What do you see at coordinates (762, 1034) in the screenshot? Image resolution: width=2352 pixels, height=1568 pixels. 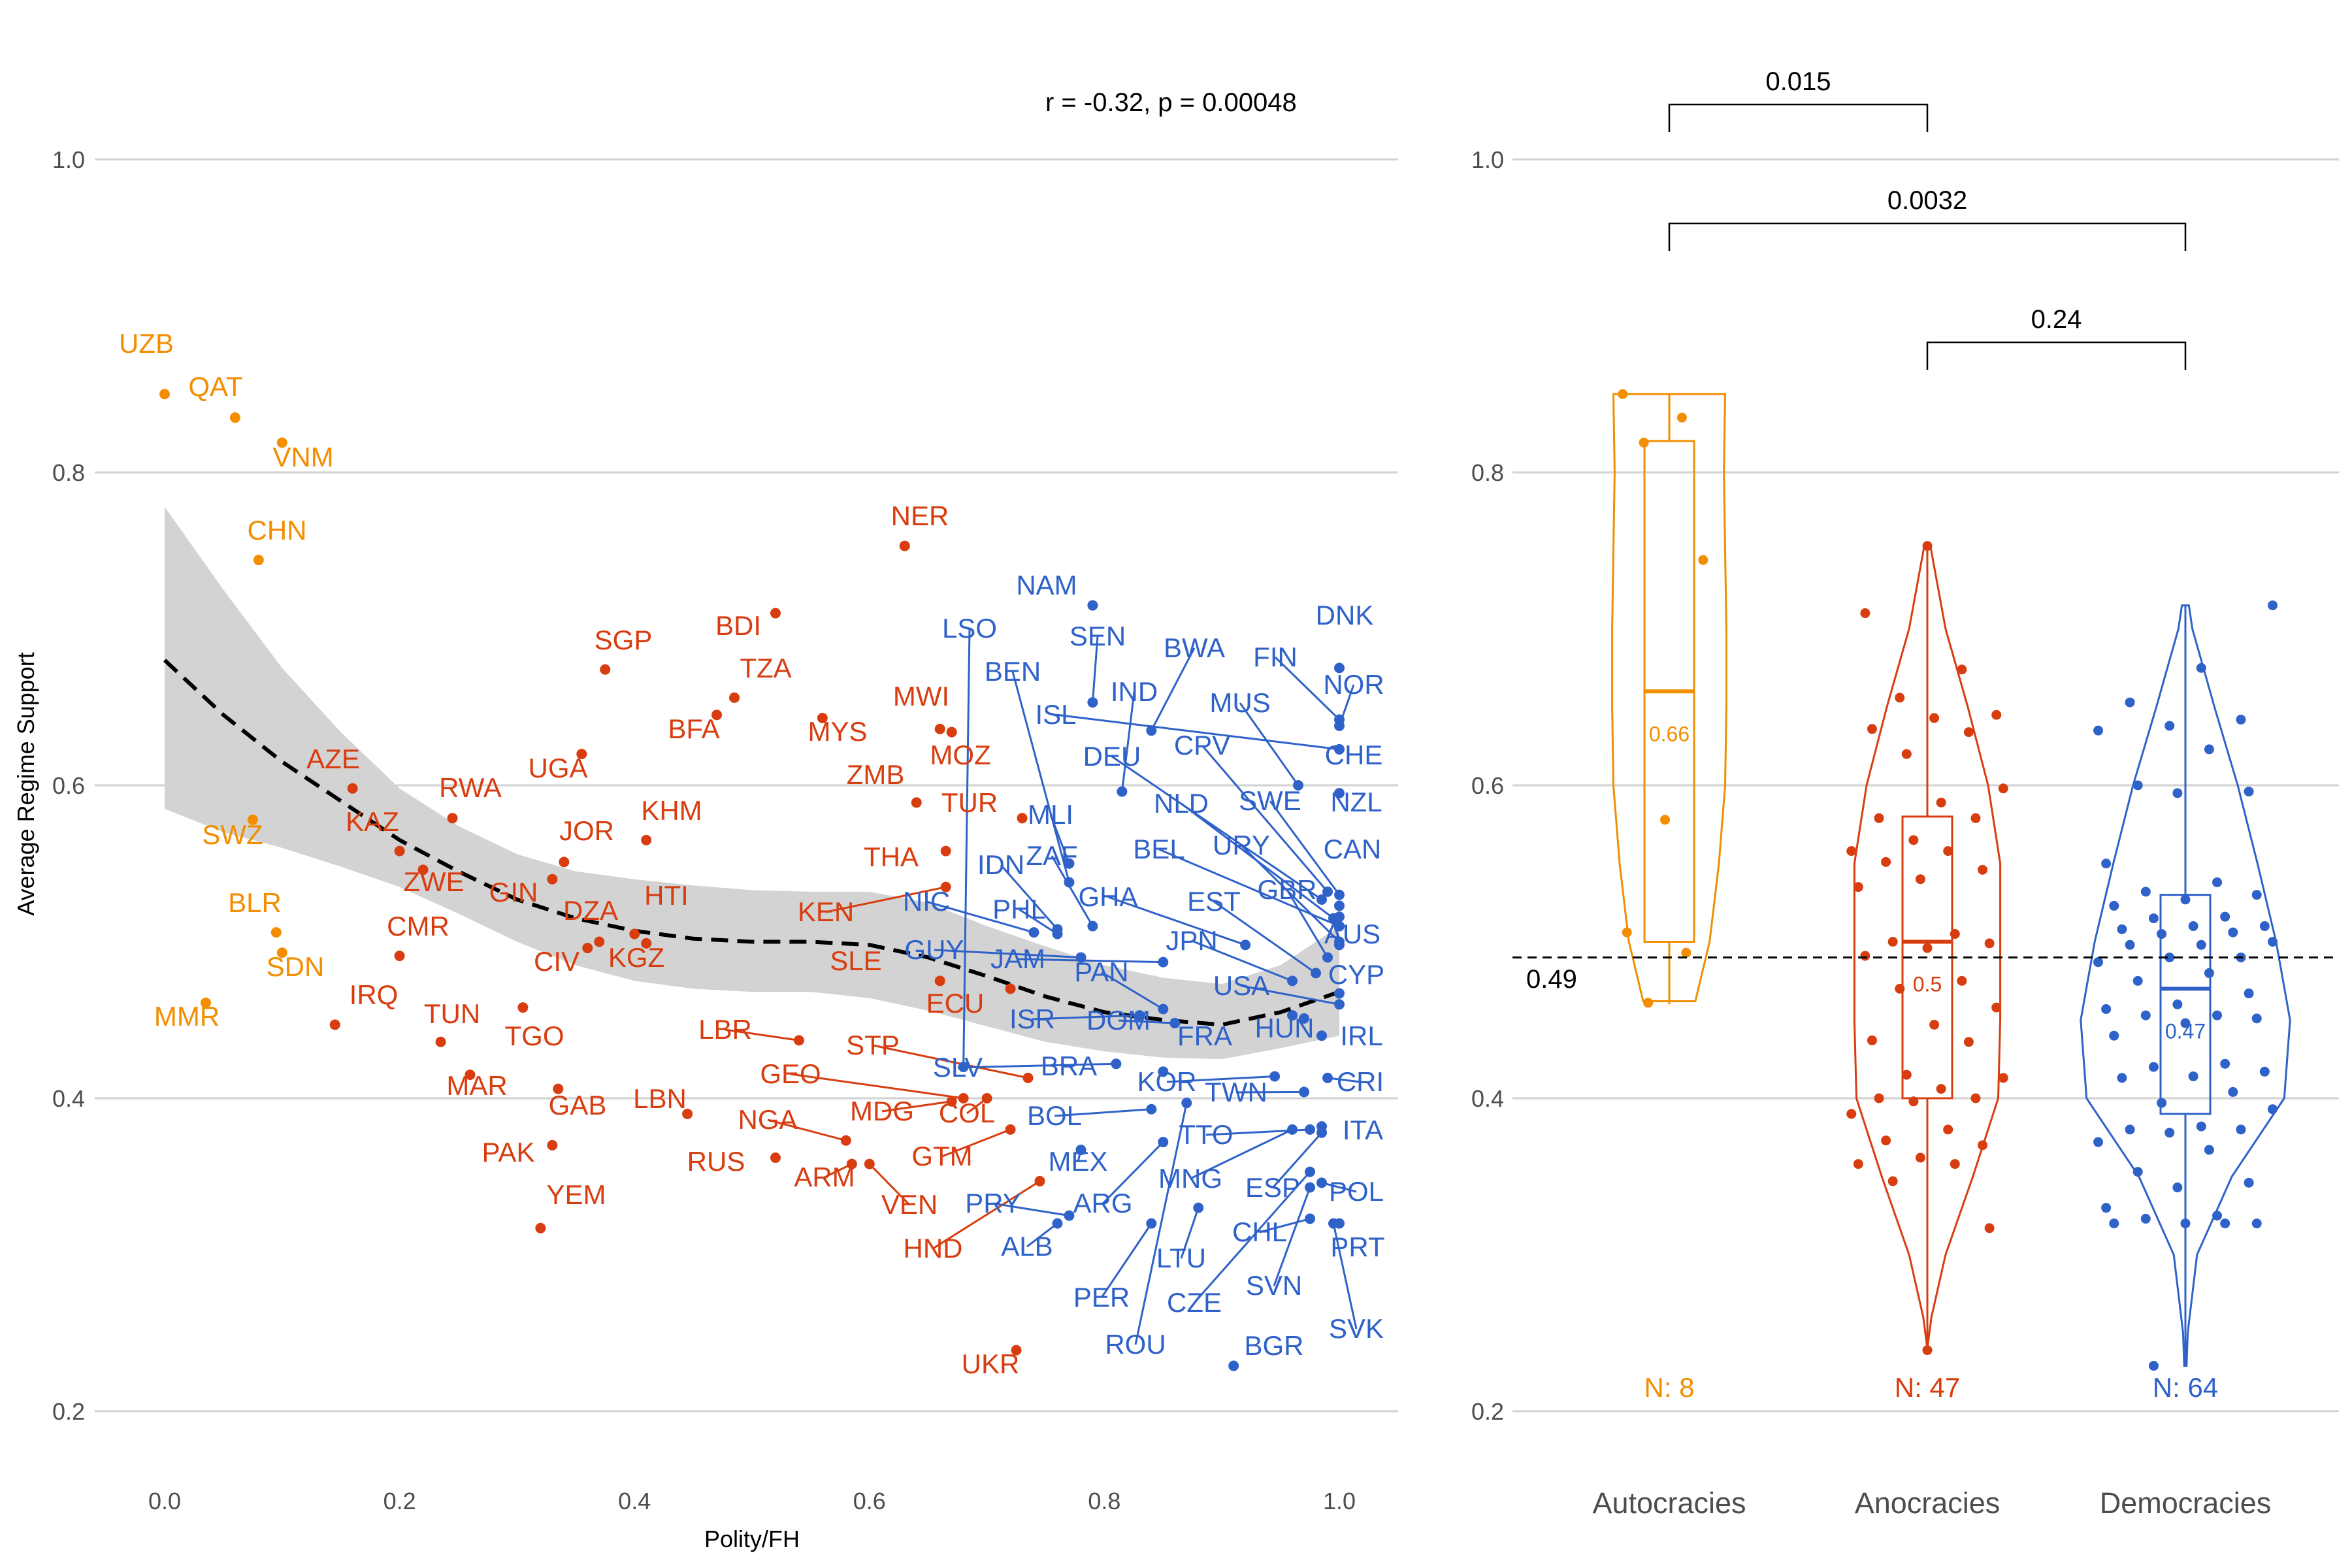 I see `leader-lbr` at bounding box center [762, 1034].